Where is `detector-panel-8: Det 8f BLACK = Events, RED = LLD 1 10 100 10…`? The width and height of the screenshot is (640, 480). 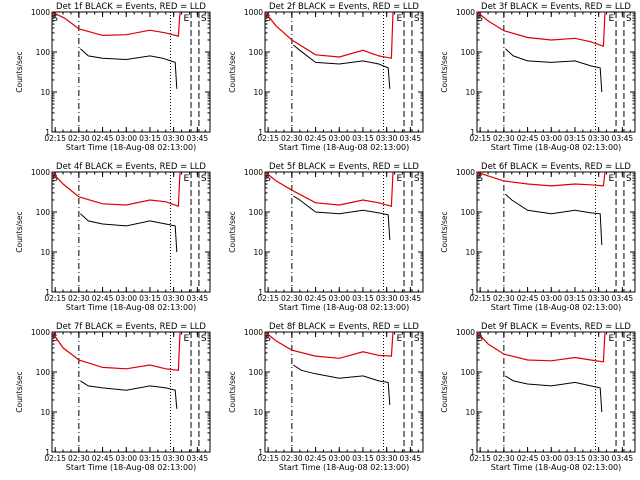
detector-panel-8: Det 8f BLACK = Events, RED = LLD 1 10 100 10… is located at coordinates (326, 397).